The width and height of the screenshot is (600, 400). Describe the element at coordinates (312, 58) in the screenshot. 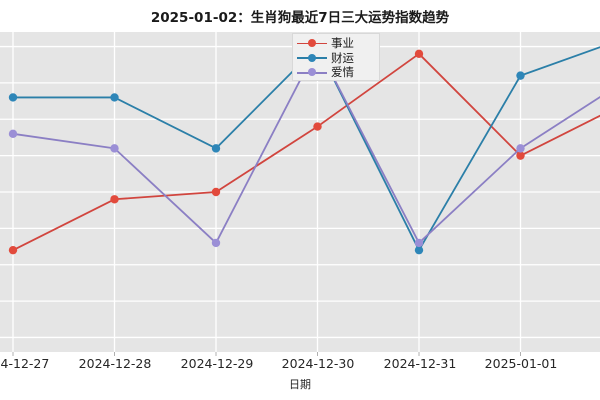

I see `legend-swatch-wealth` at that location.